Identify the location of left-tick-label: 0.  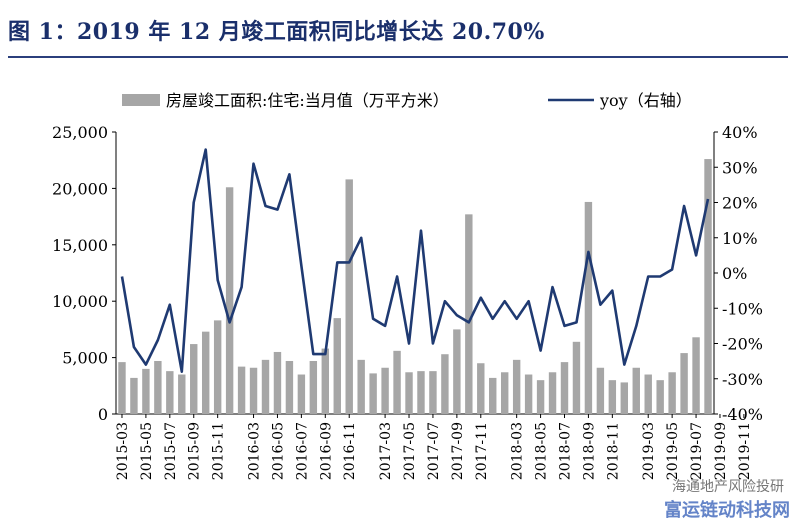
(103, 414).